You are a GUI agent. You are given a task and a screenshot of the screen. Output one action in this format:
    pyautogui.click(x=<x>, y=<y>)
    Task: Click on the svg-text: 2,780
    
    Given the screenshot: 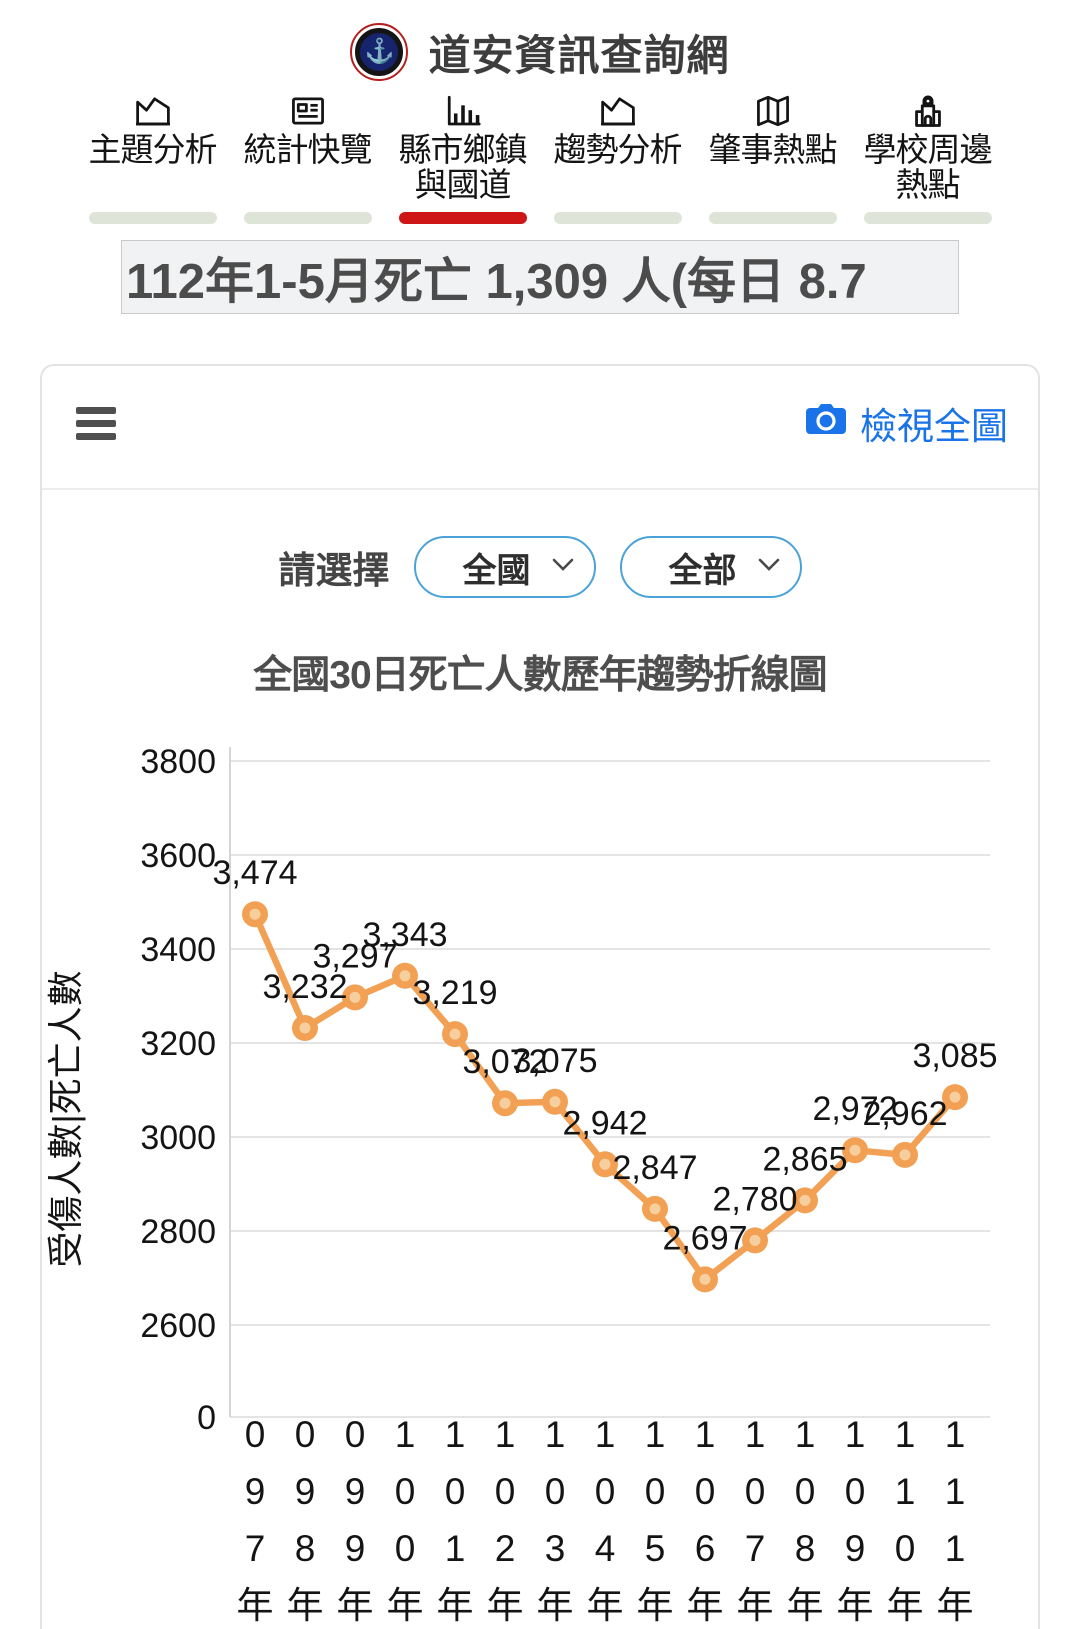 What is the action you would take?
    pyautogui.click(x=754, y=1199)
    